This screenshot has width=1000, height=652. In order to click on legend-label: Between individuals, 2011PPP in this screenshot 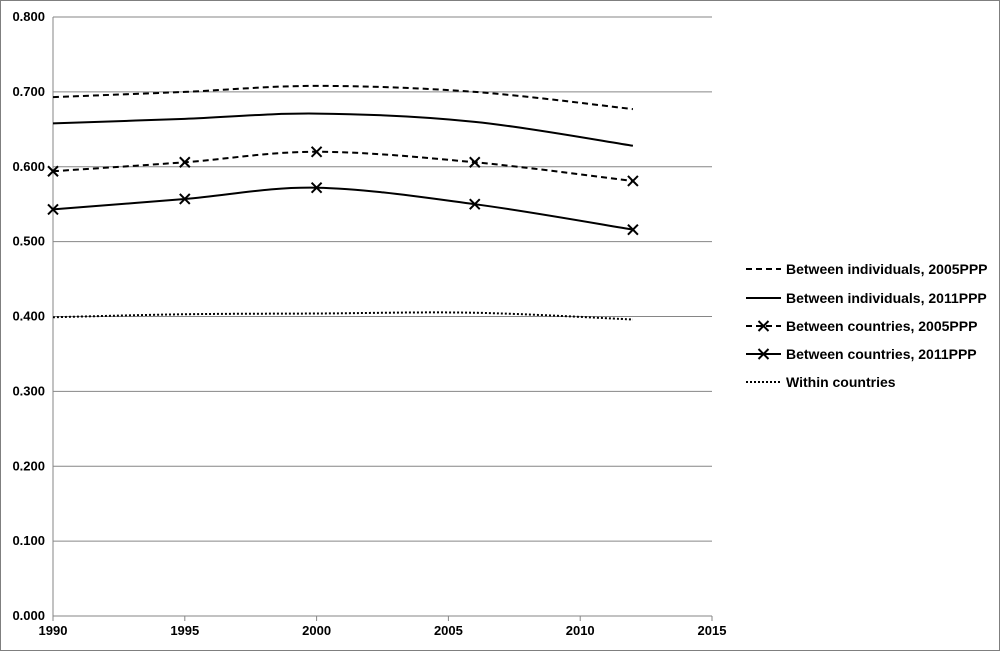, I will do `click(886, 298)`.